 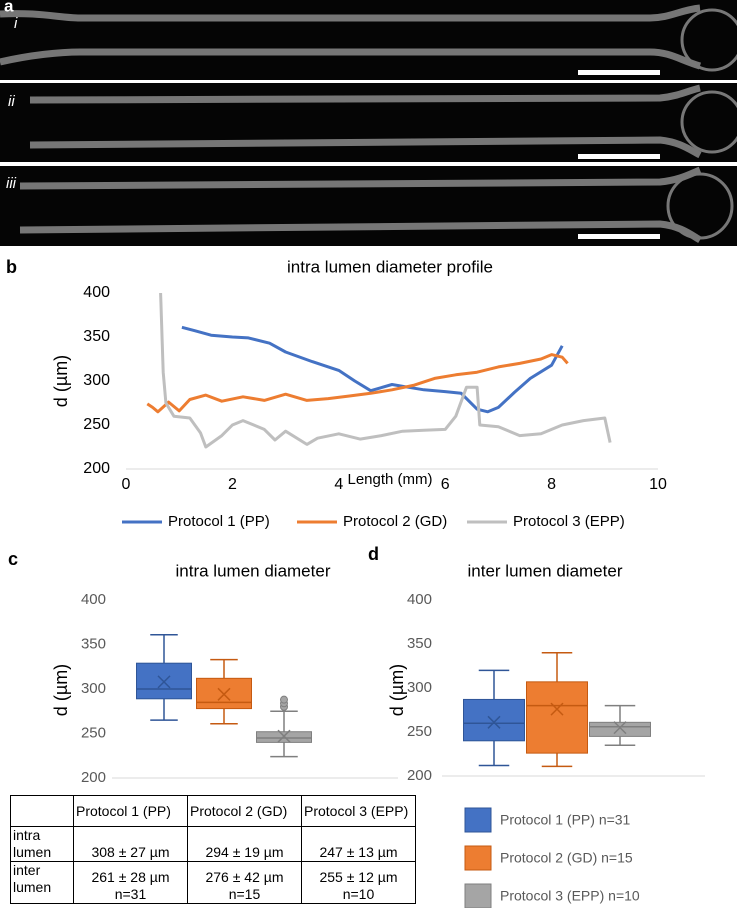 I want to click on table-cell: 276 ± 42 µm n=15, so click(x=244, y=882).